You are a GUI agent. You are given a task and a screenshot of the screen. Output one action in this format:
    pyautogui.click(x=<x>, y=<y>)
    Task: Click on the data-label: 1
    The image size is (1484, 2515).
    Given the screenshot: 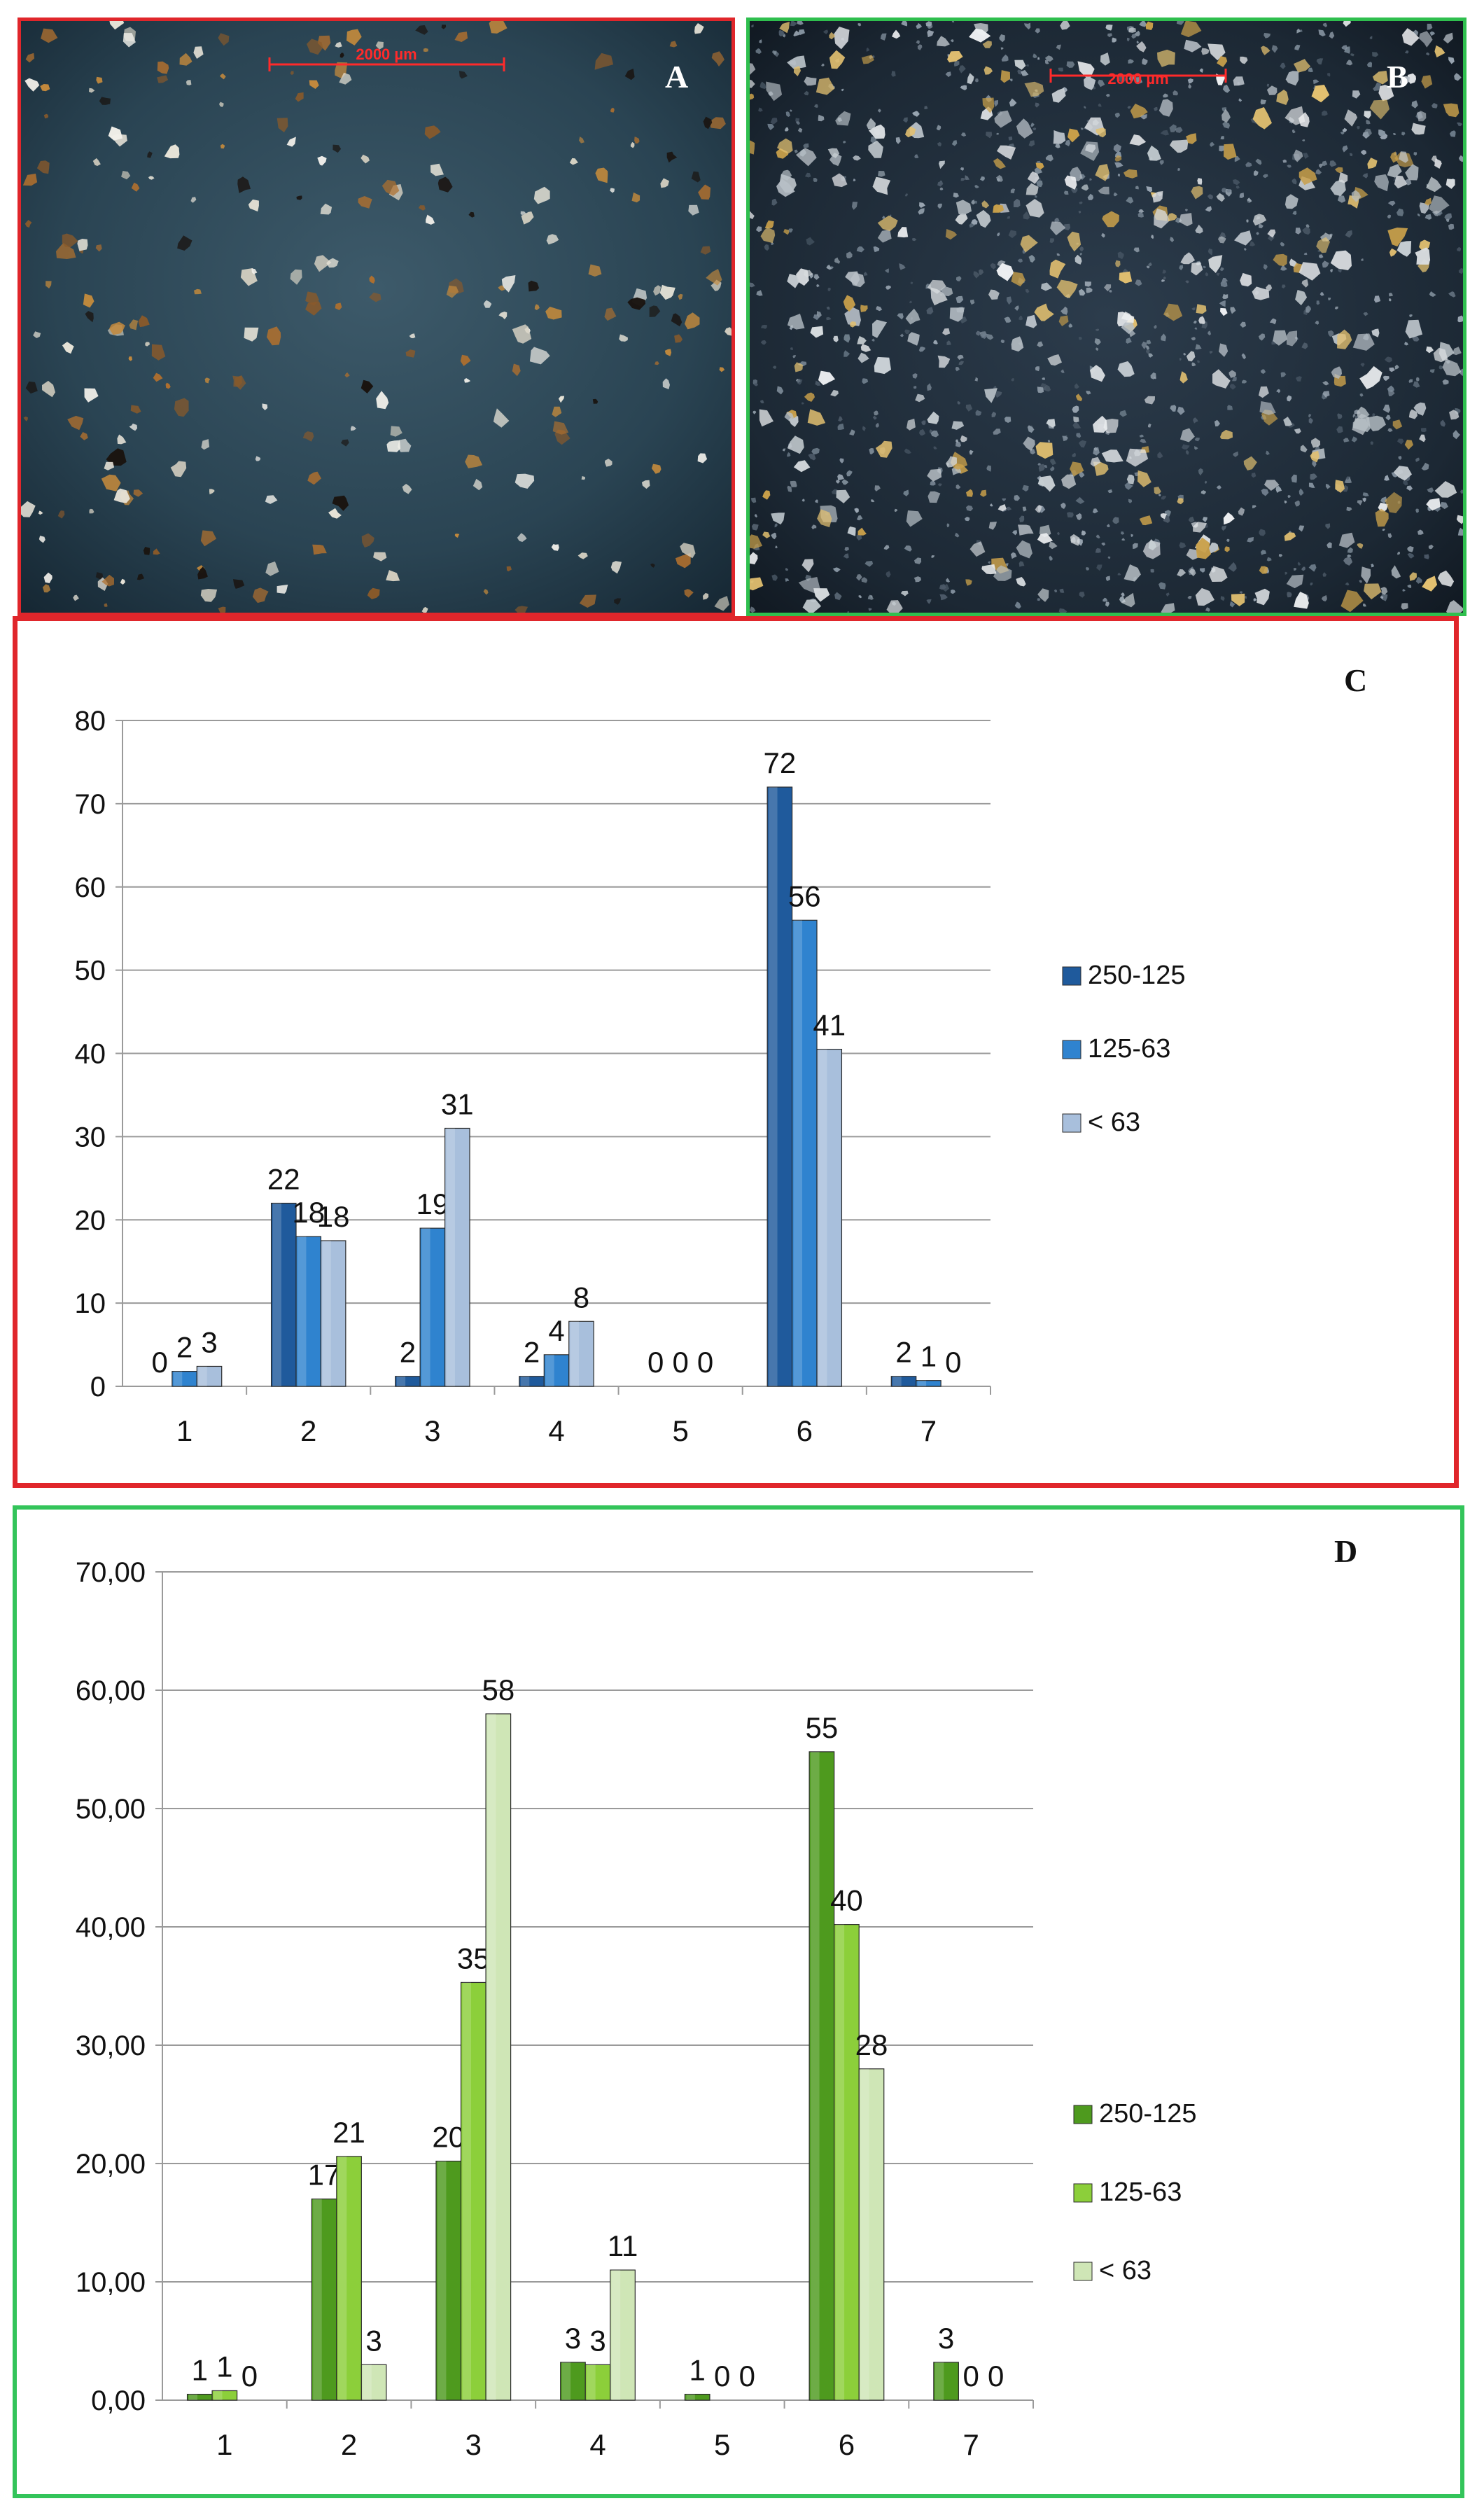 What is the action you would take?
    pyautogui.click(x=200, y=2371)
    